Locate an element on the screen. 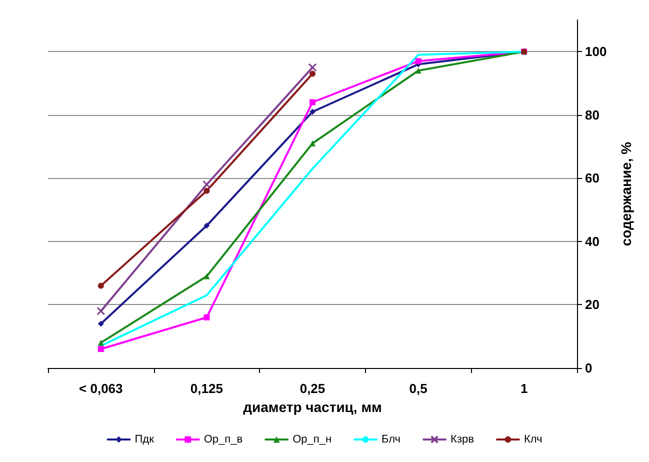 The image size is (649, 462). y-tick-label: 60 is located at coordinates (592, 178).